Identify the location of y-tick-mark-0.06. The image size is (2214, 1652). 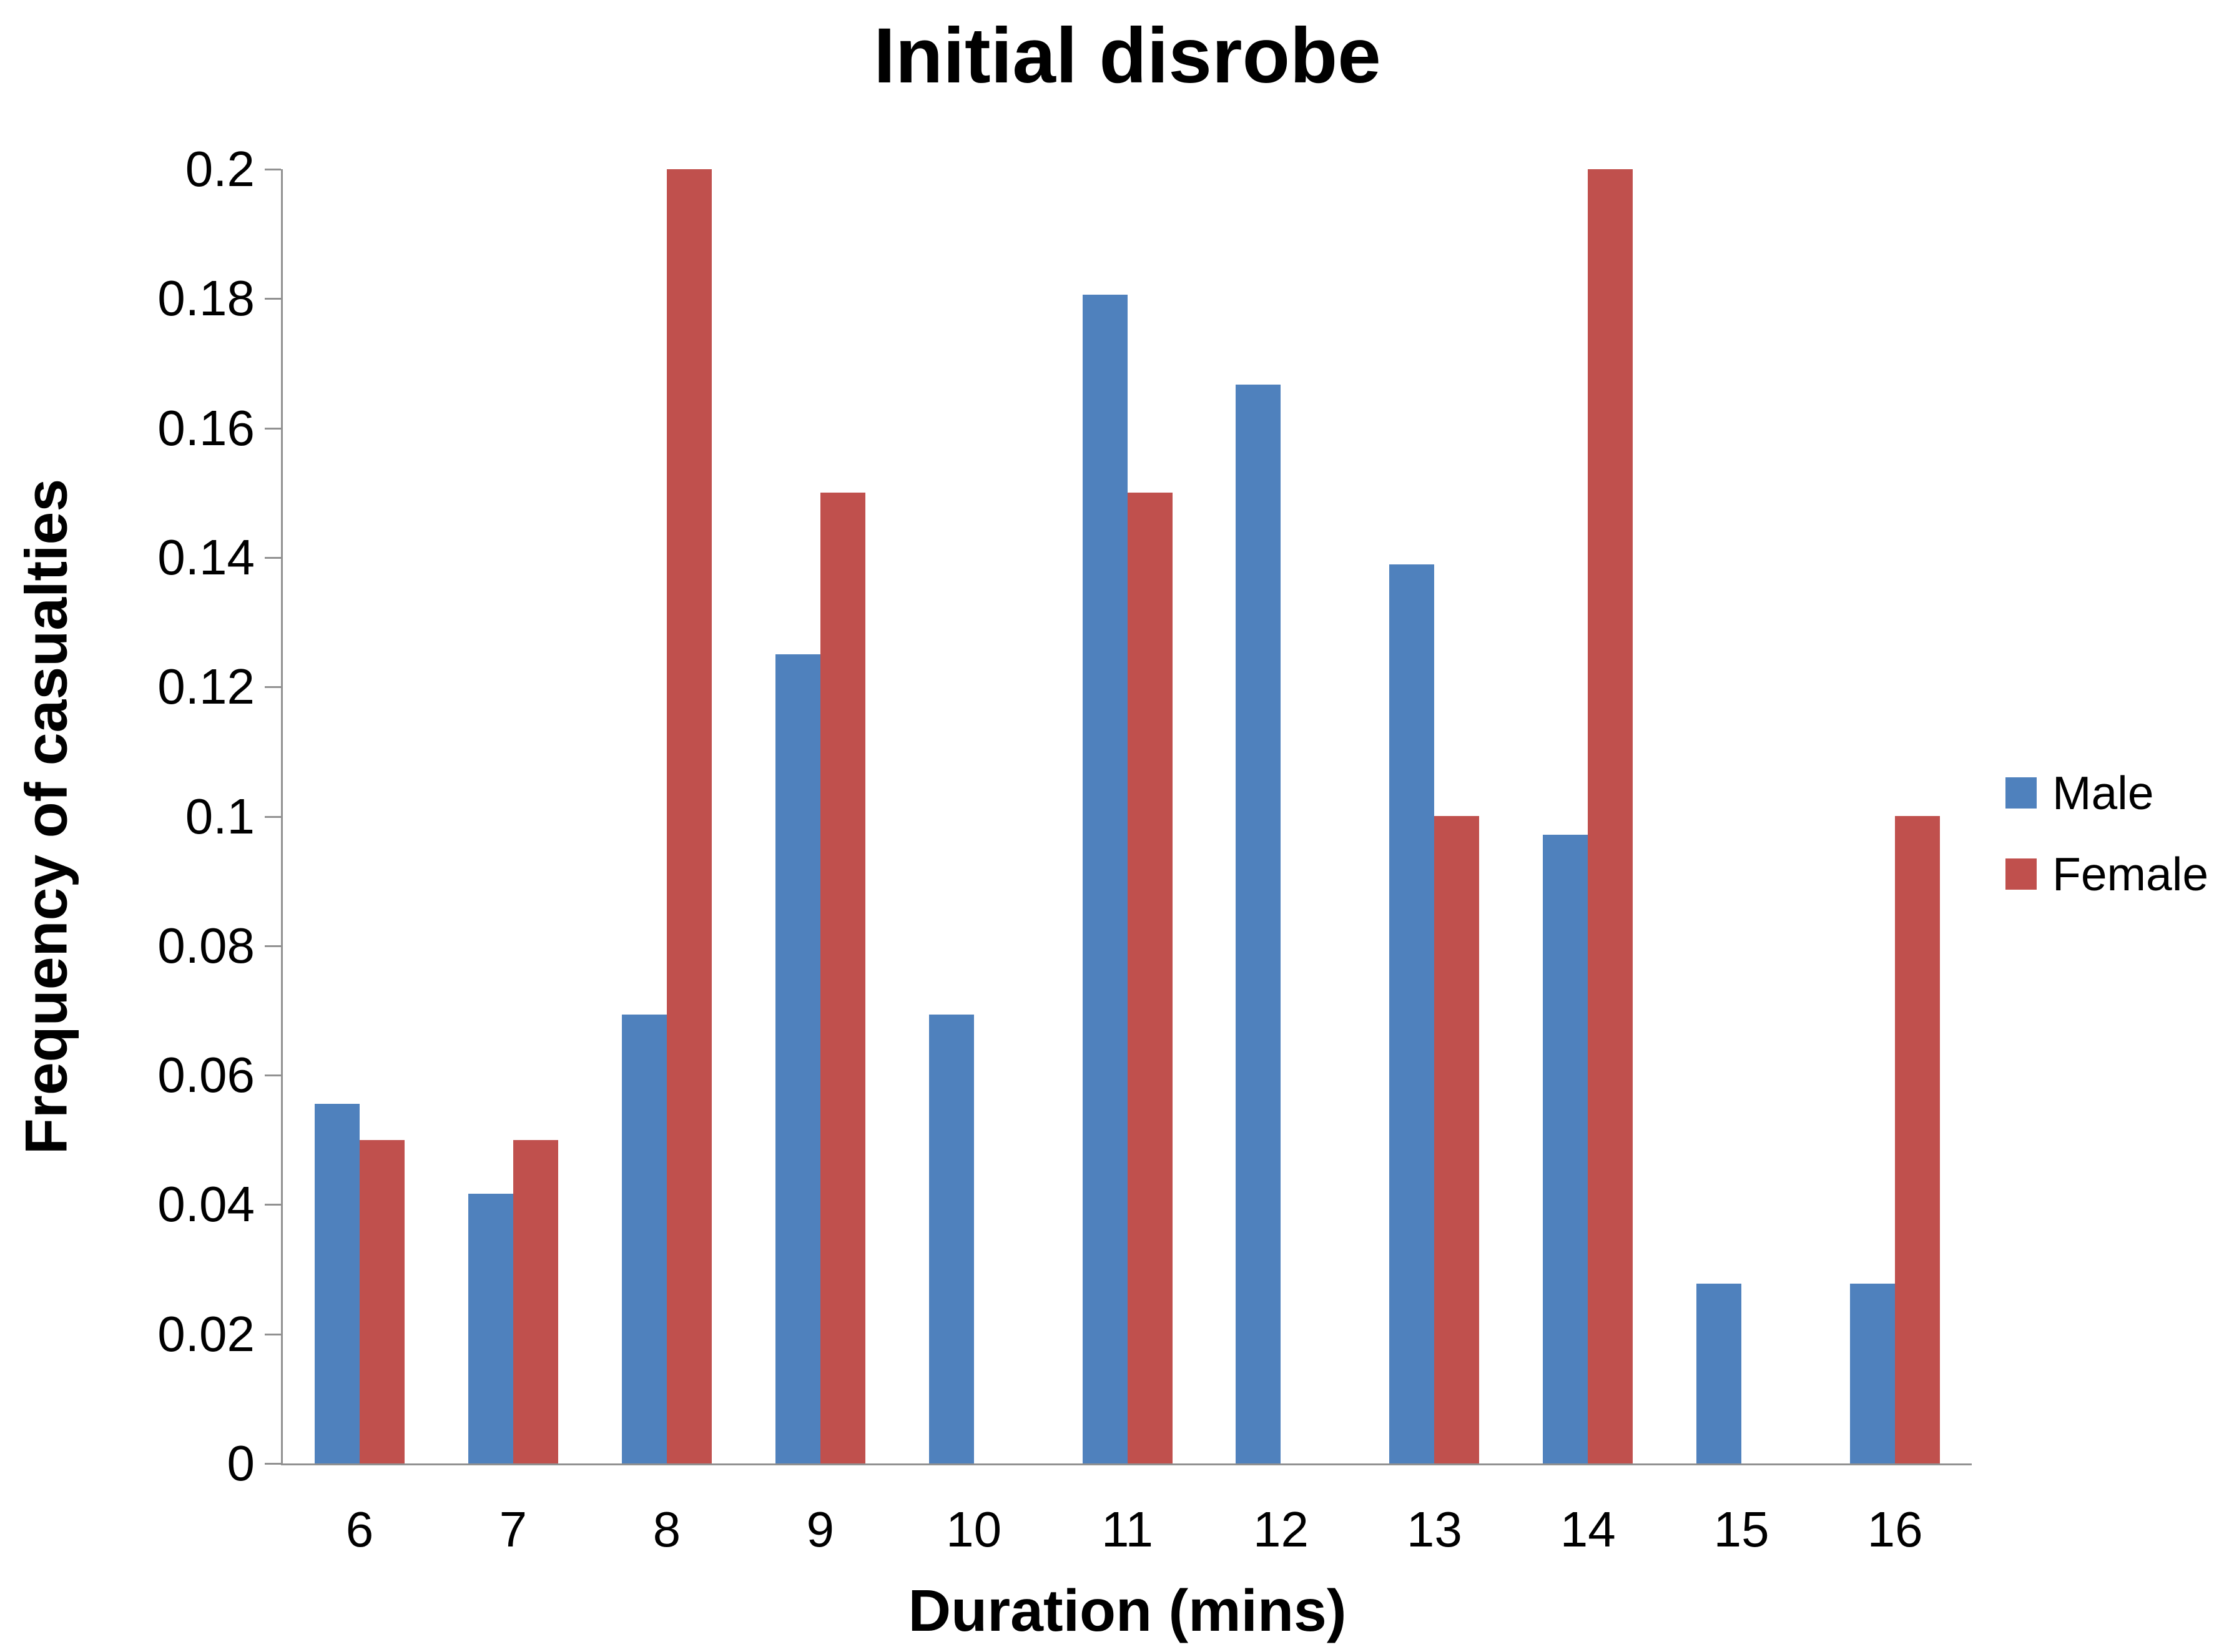
(273, 1075).